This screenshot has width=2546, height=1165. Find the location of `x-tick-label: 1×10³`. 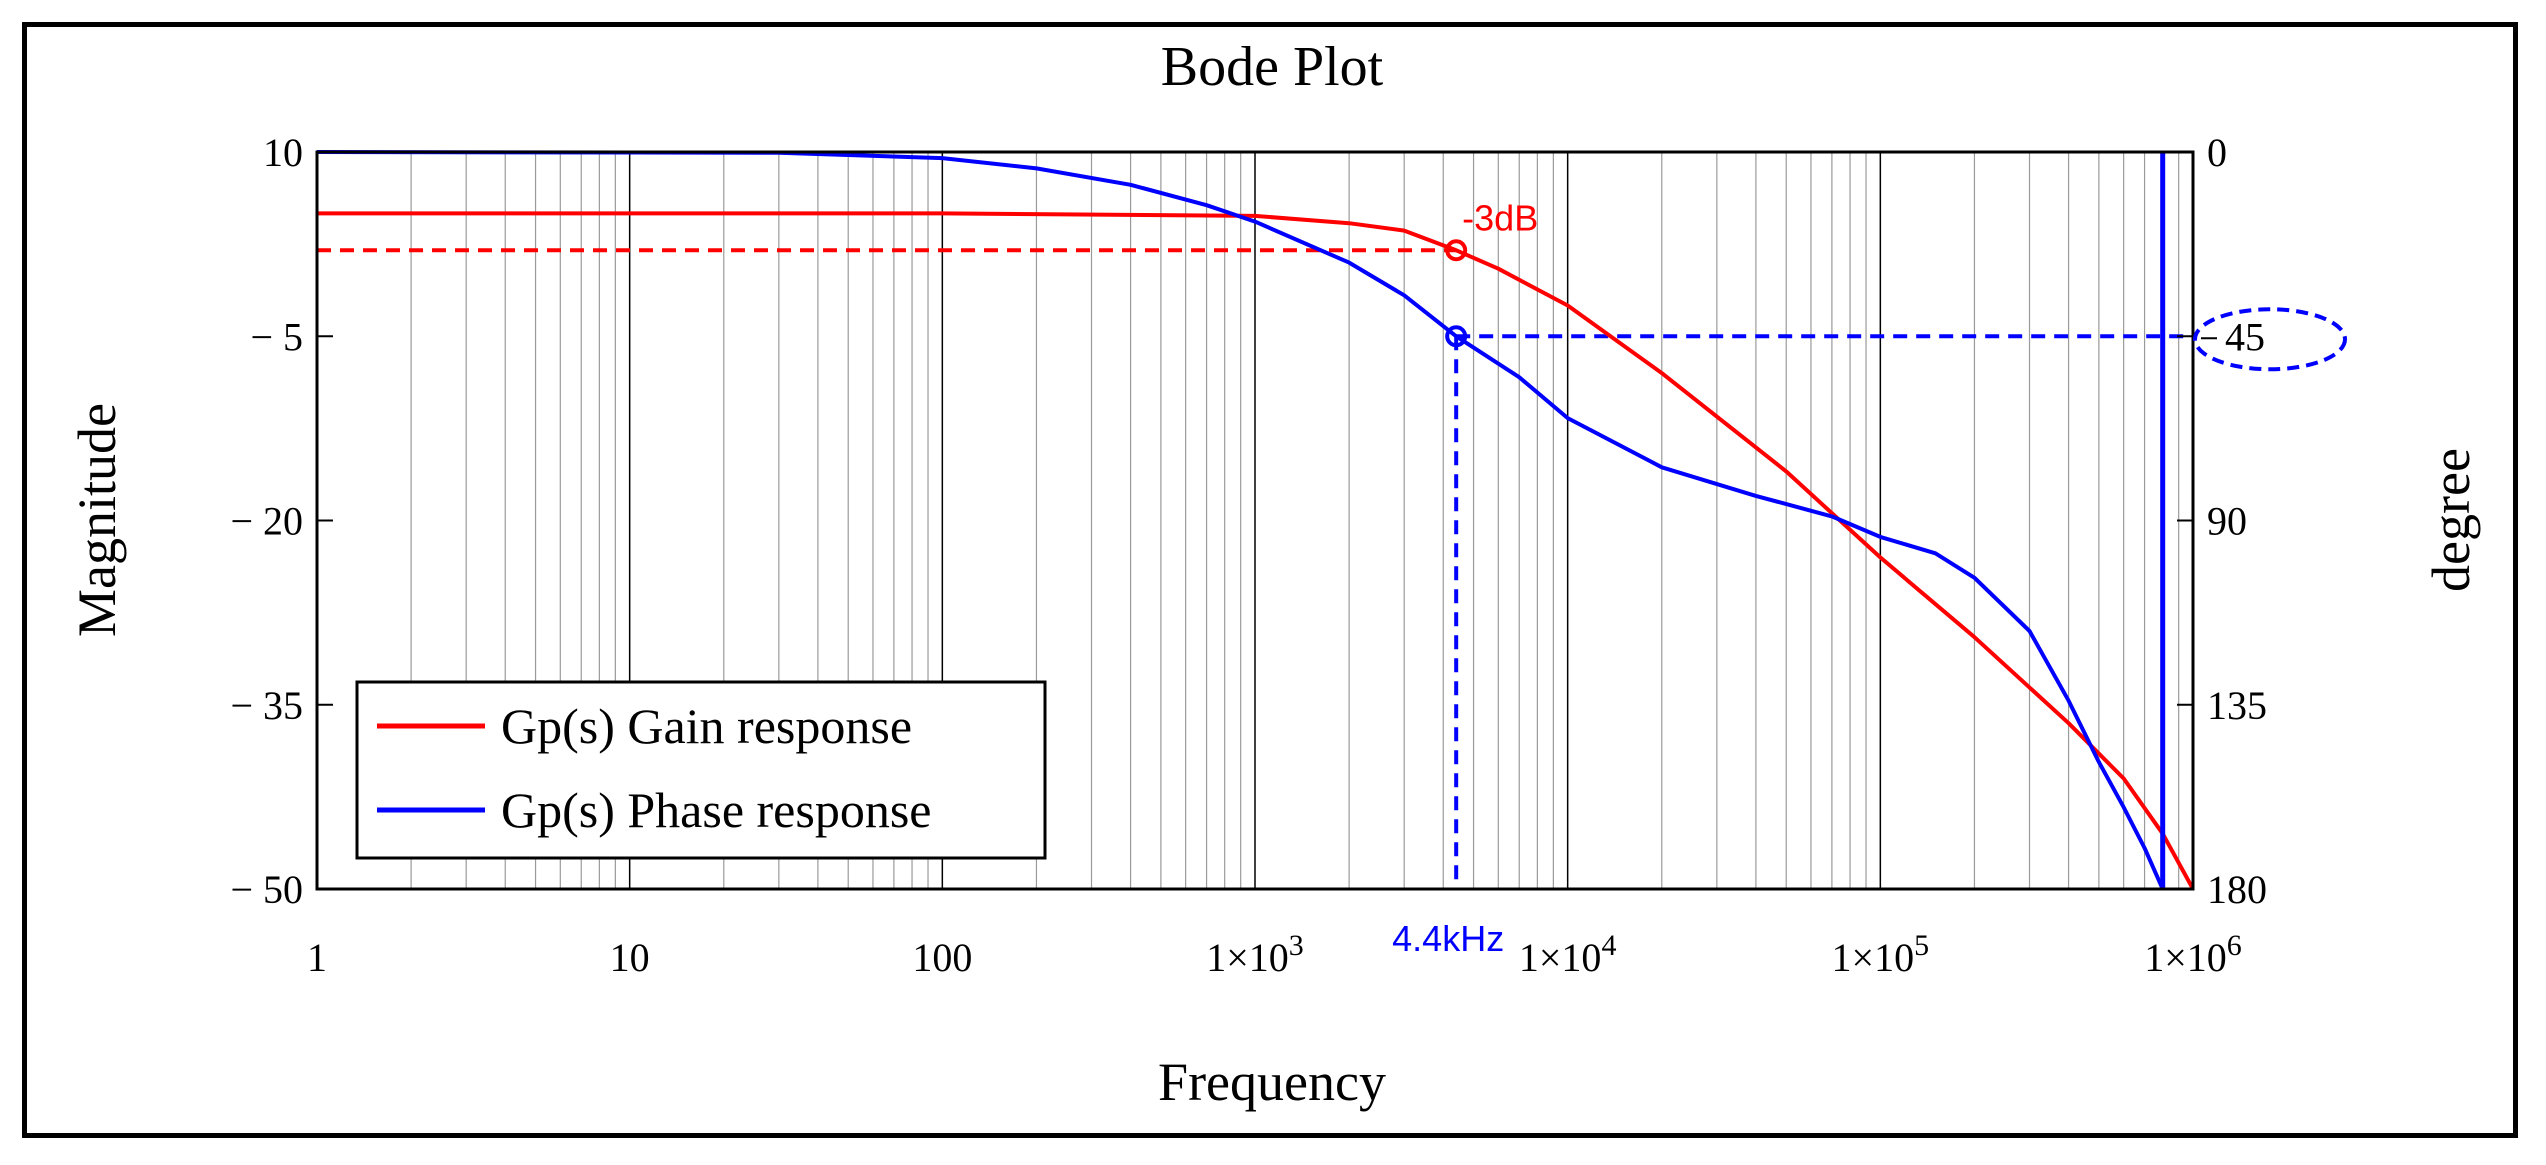

x-tick-label: 1×10³ is located at coordinates (1255, 954).